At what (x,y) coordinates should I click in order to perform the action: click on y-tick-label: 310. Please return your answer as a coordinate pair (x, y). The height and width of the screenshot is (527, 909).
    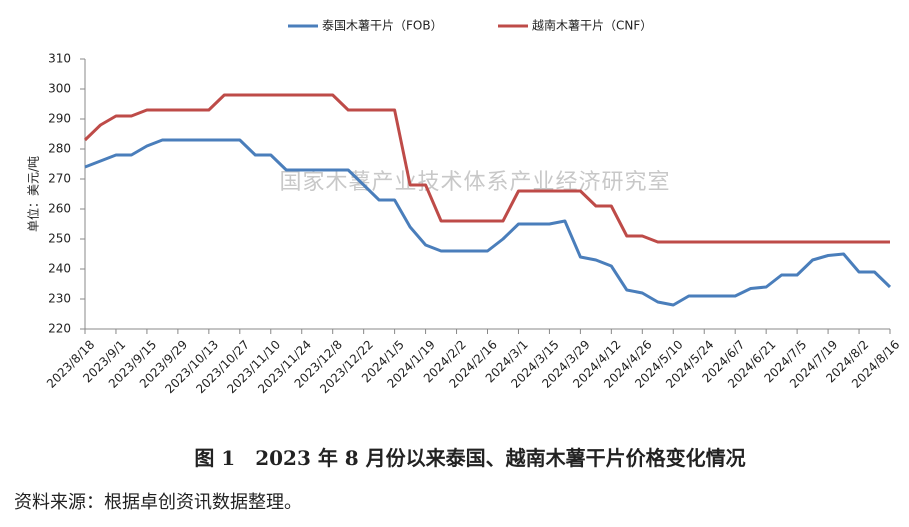
    Looking at the image, I should click on (59, 59).